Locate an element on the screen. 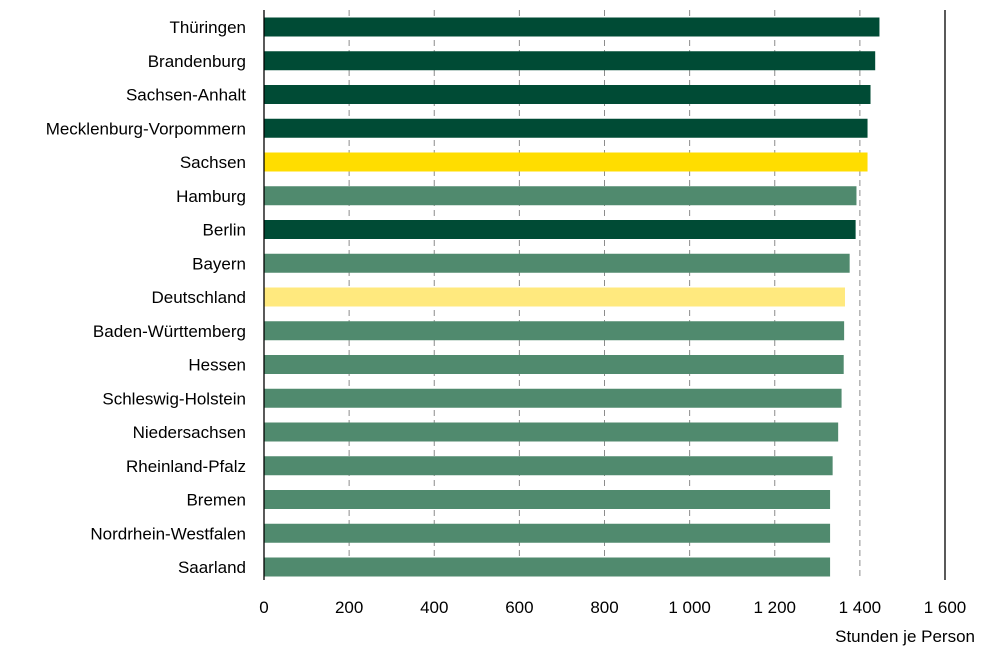 The image size is (1000, 671). x-tick-label: 200 is located at coordinates (349, 607).